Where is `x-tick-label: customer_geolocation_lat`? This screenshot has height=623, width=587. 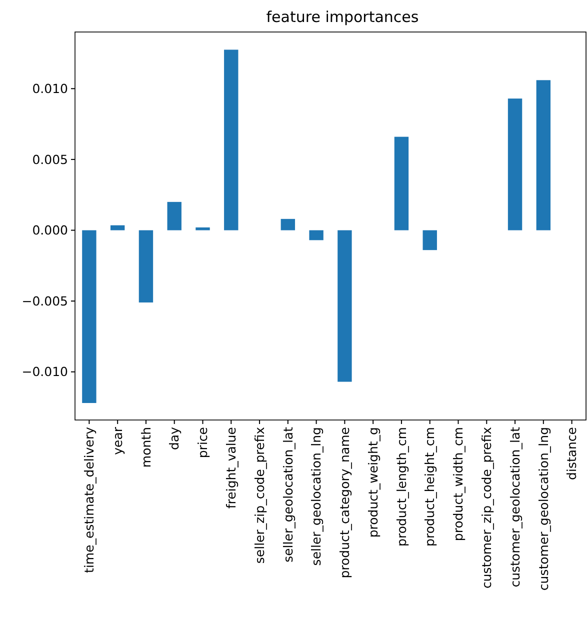
x-tick-label: customer_geolocation_lat is located at coordinates (514, 507).